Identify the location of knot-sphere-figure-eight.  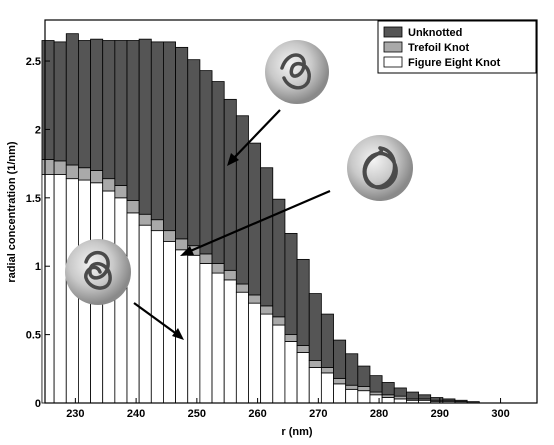
(98, 272).